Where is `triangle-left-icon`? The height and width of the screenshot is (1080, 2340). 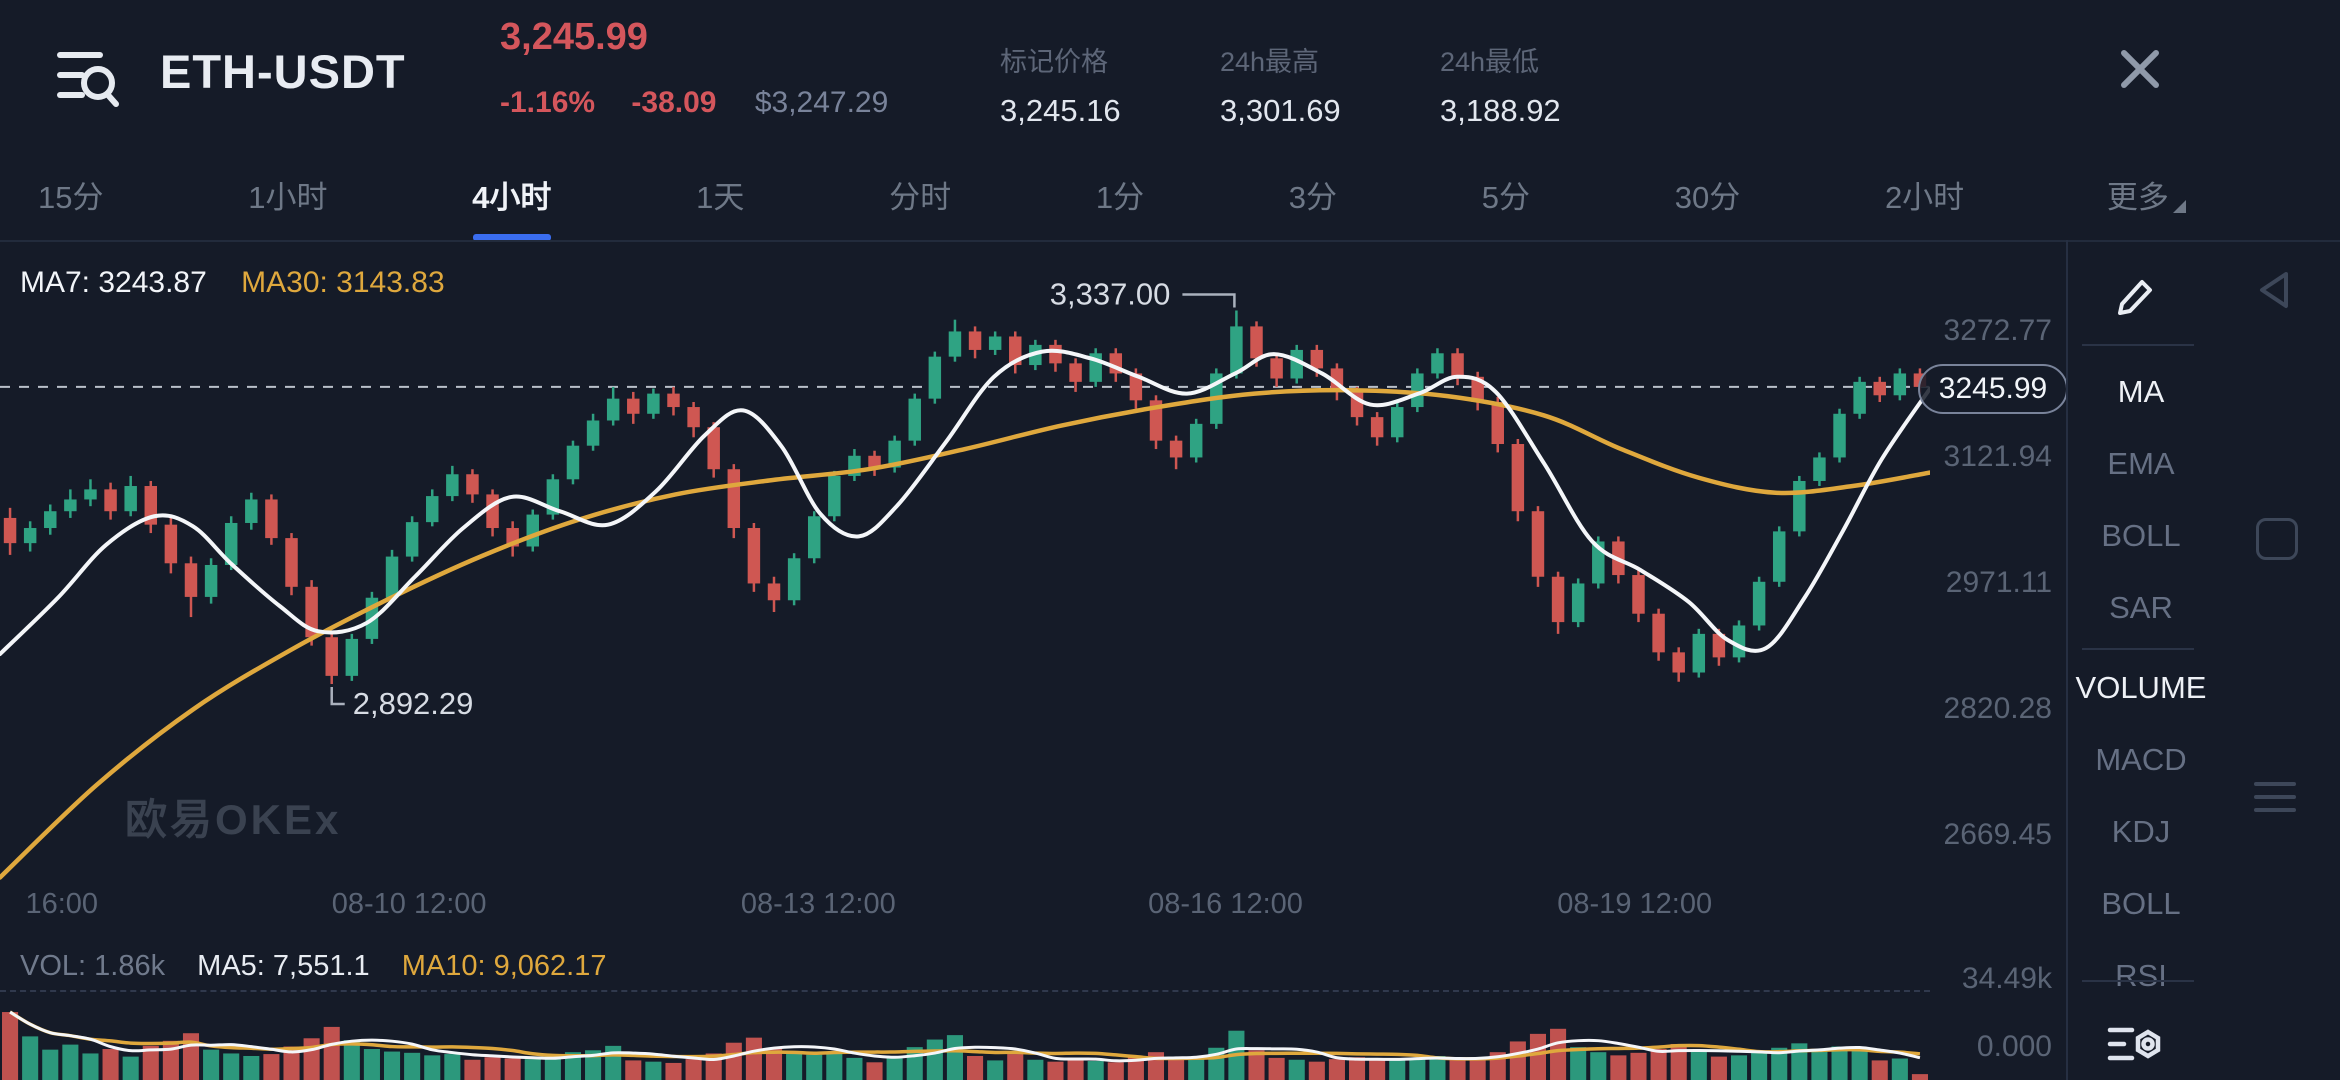 triangle-left-icon is located at coordinates (2274, 290).